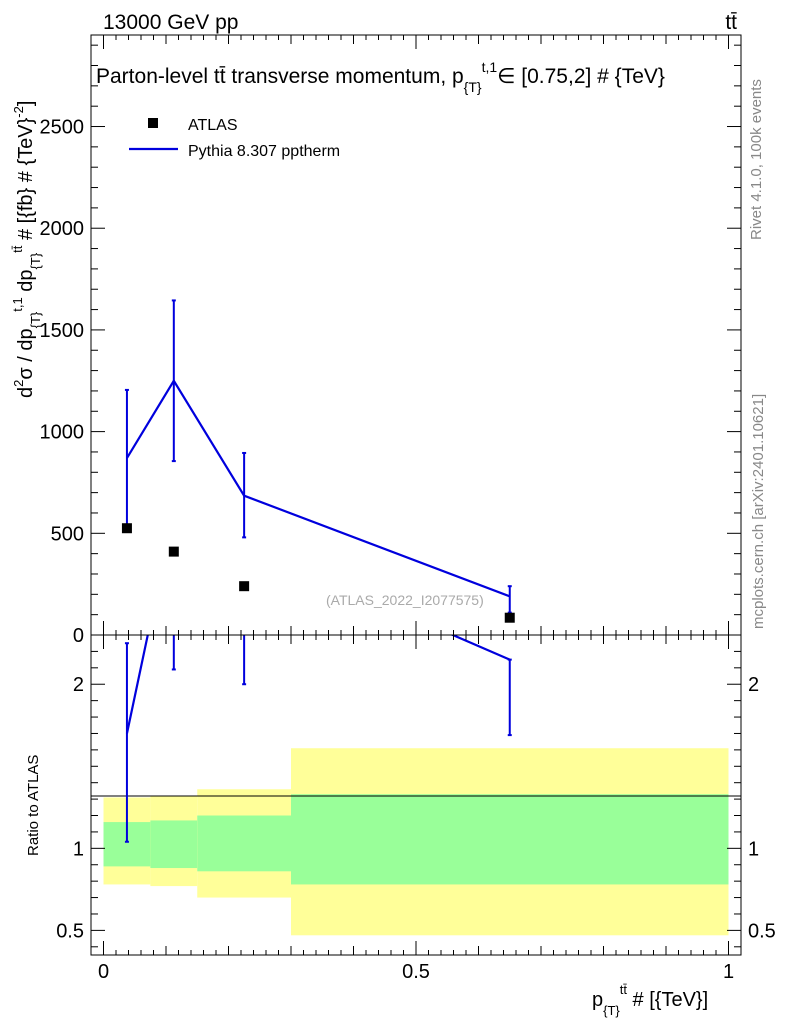 This screenshot has width=786, height=1024. What do you see at coordinates (213, 125) in the screenshot?
I see `legend-label-atlas: ATLAS` at bounding box center [213, 125].